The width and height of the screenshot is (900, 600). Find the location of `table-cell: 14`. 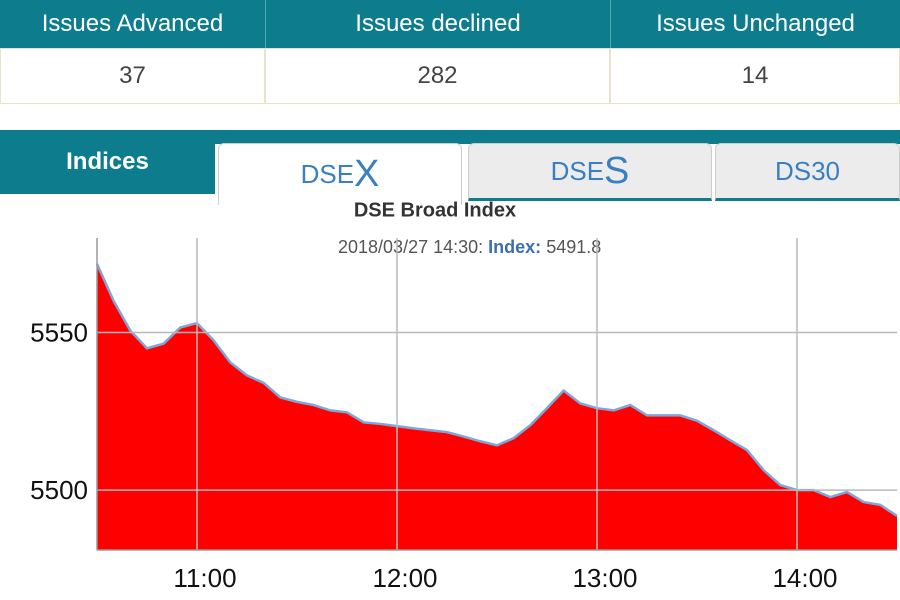

table-cell: 14 is located at coordinates (755, 76).